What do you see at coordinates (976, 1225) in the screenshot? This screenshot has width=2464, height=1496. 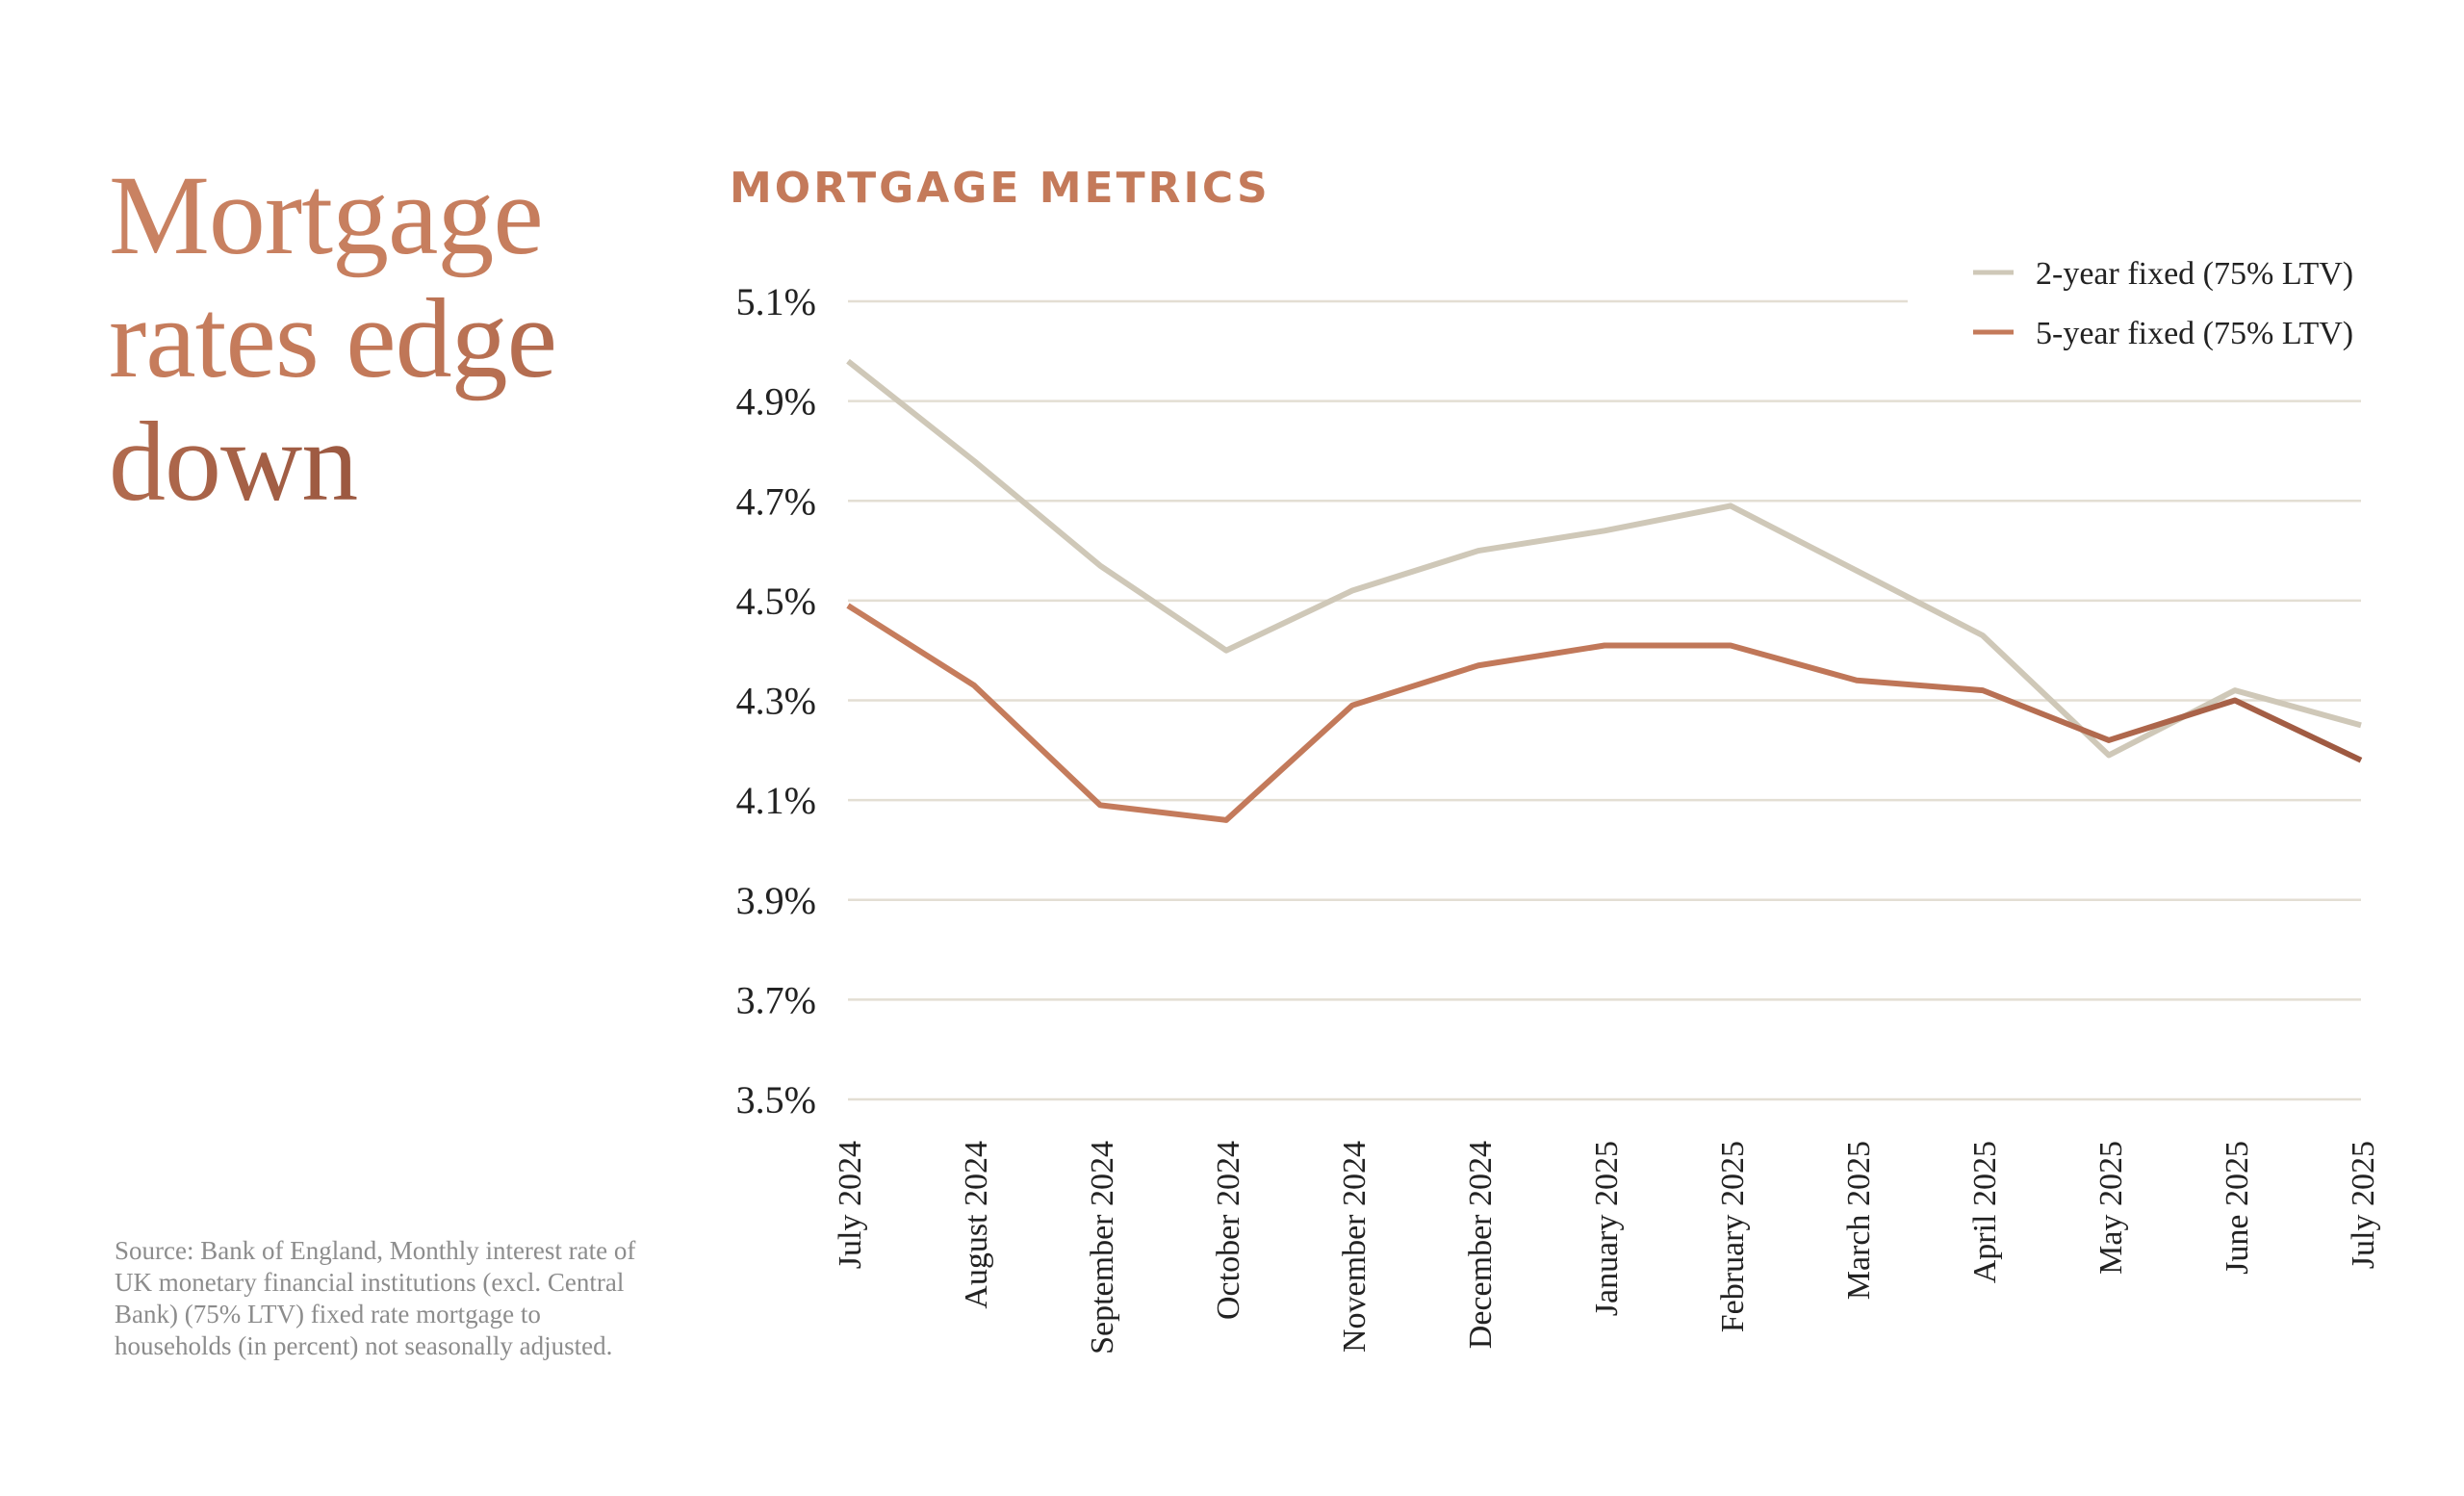 I see `x-tick-label: August 2024` at bounding box center [976, 1225].